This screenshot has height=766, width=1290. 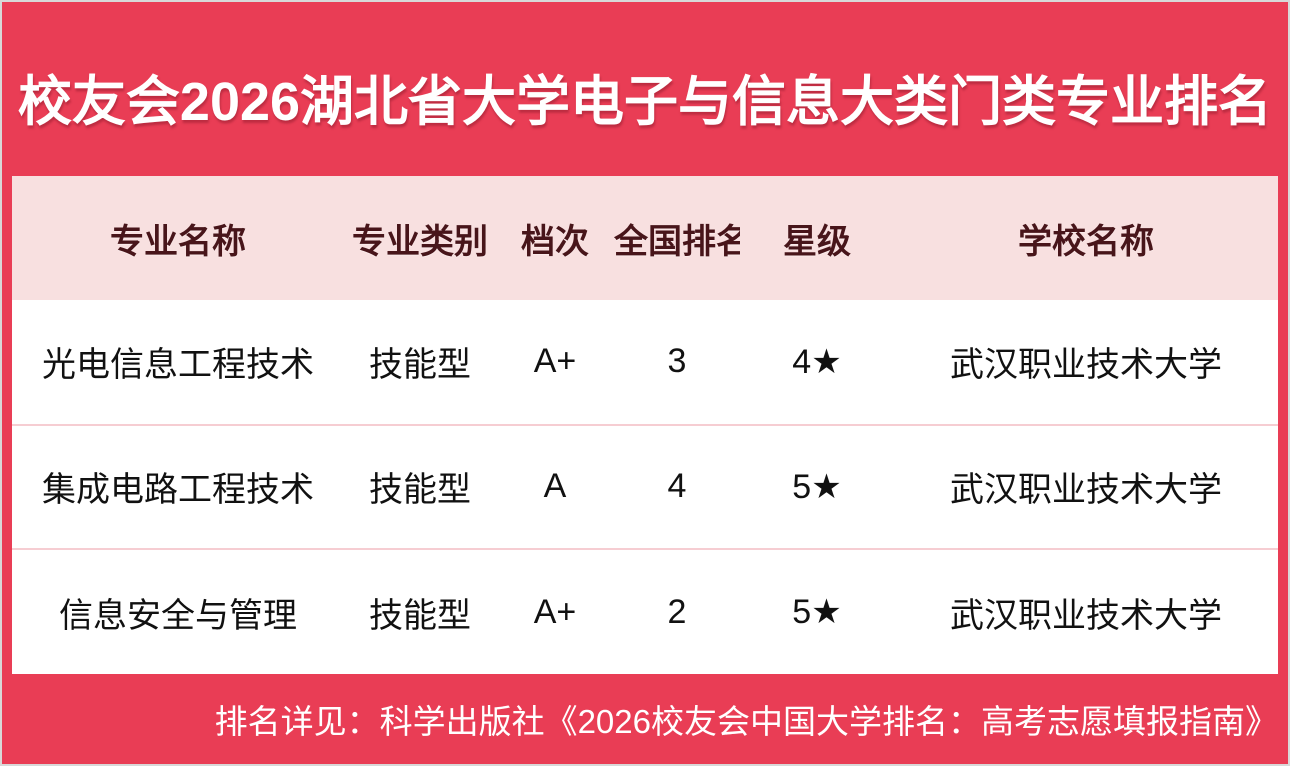 What do you see at coordinates (677, 241) in the screenshot?
I see `column-header-national-rank: 全国排名` at bounding box center [677, 241].